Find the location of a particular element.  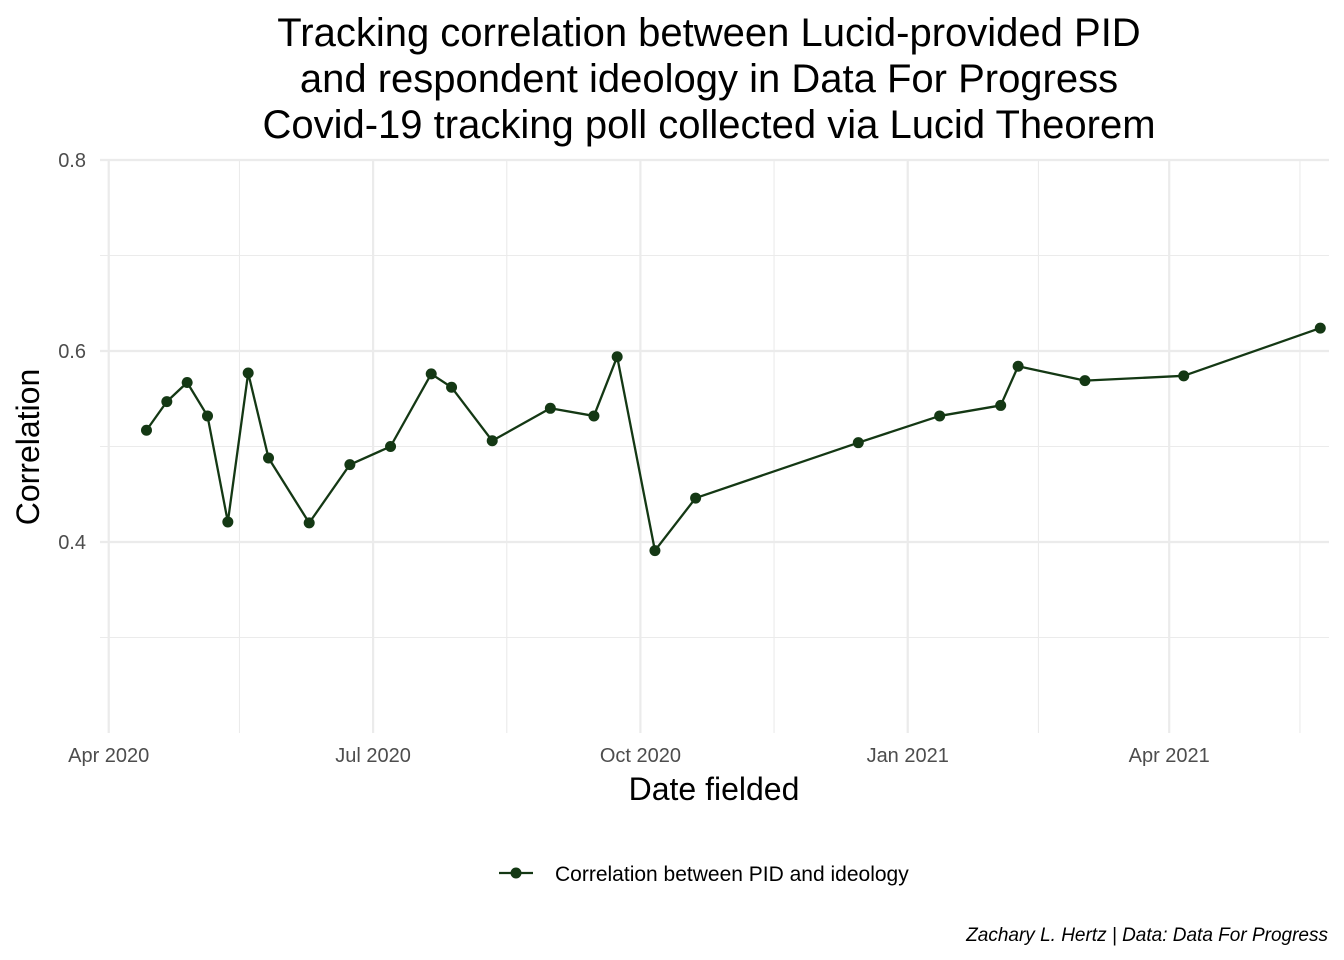

x-axis-tick-labels: Apr 2020 Jul 2020 Oct 2020 Jan 2021 Apr 2021 is located at coordinates (639, 756).